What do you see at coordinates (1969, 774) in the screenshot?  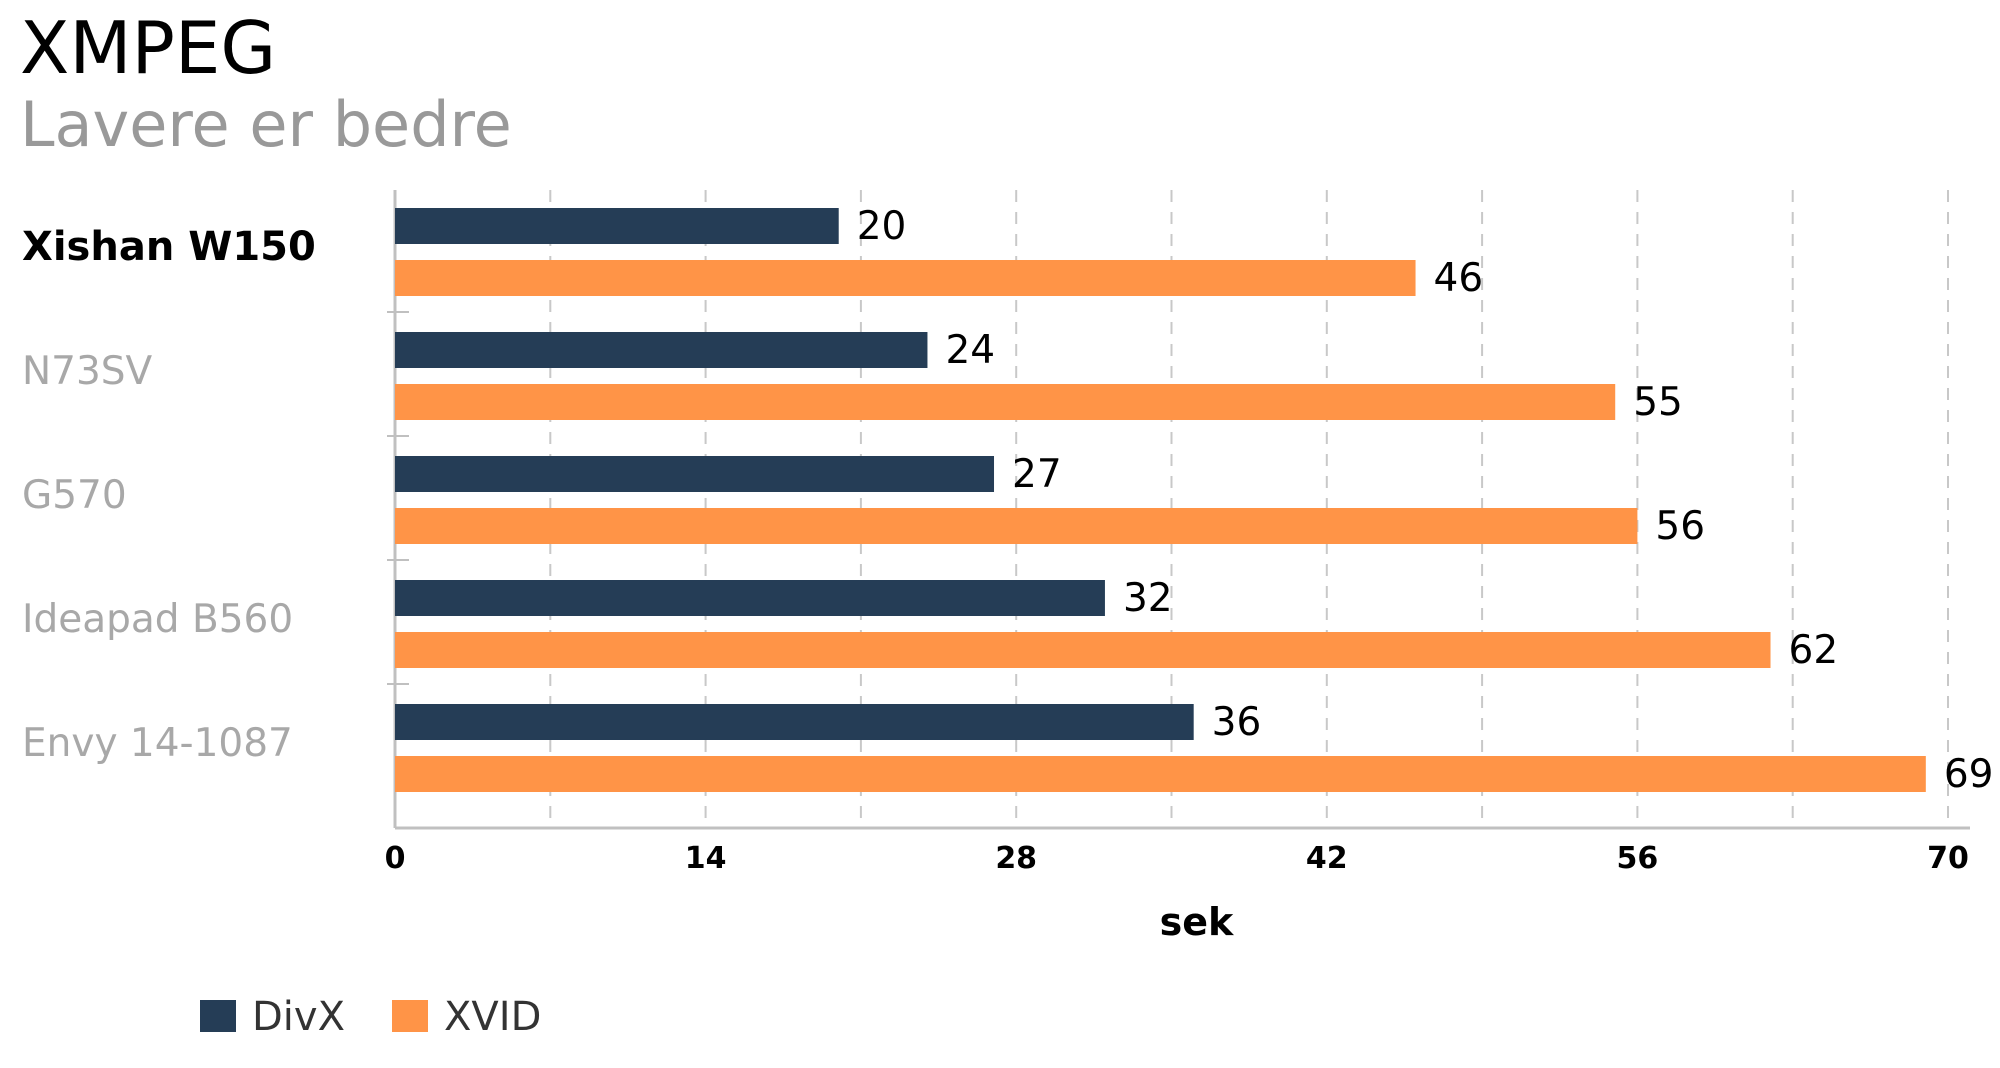 I see `data-label: 69` at bounding box center [1969, 774].